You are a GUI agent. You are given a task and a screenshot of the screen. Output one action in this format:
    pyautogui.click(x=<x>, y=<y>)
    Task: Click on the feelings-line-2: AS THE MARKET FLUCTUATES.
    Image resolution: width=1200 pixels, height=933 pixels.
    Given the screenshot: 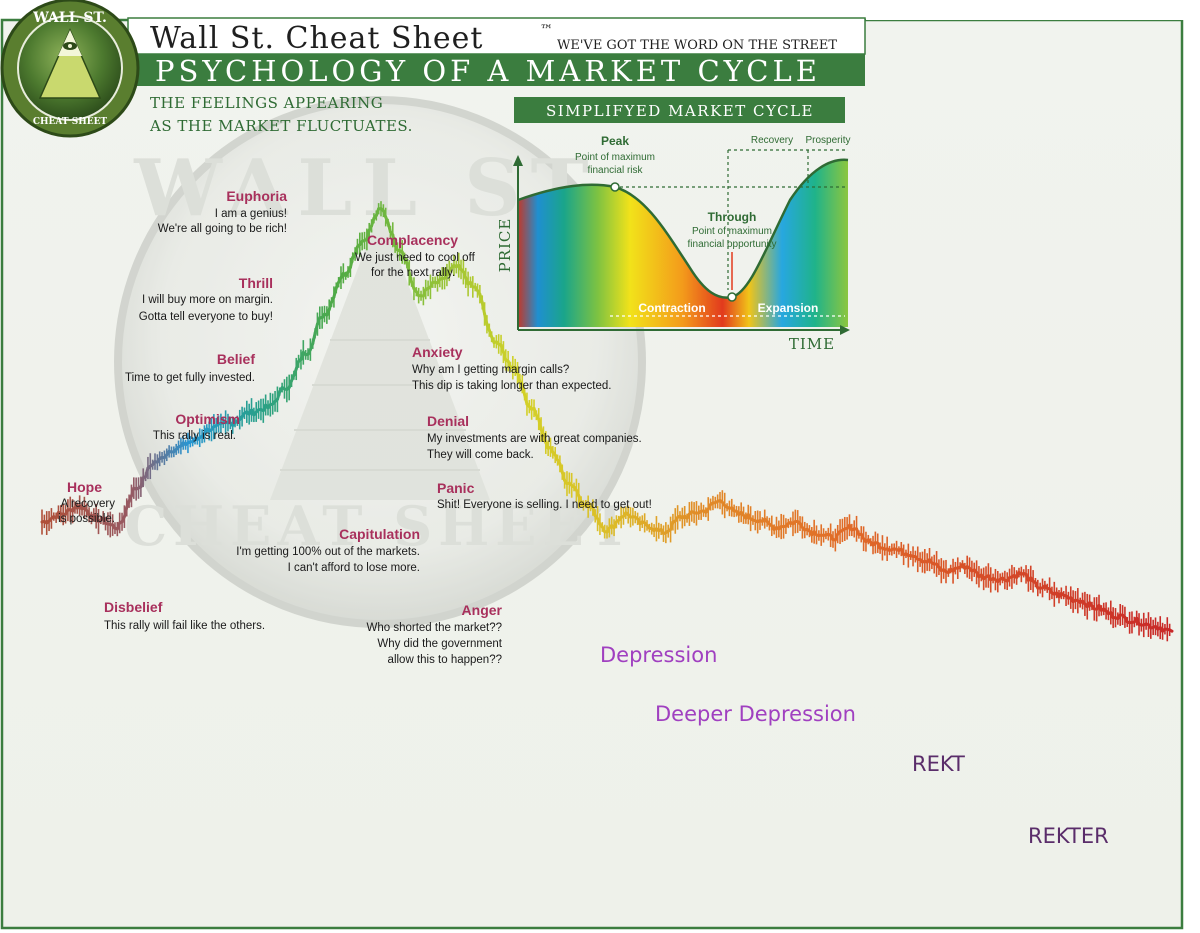 What is the action you would take?
    pyautogui.click(x=281, y=126)
    